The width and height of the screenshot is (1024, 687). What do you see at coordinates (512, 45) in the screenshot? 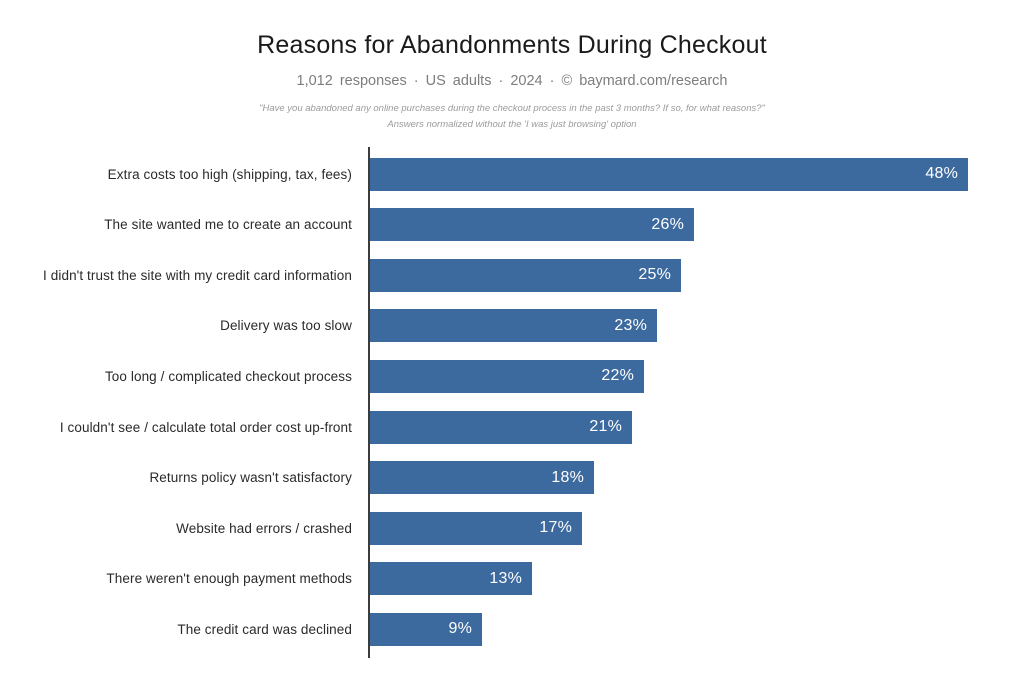
I see `chart-title: Reasons for Abandonments During Checkout` at bounding box center [512, 45].